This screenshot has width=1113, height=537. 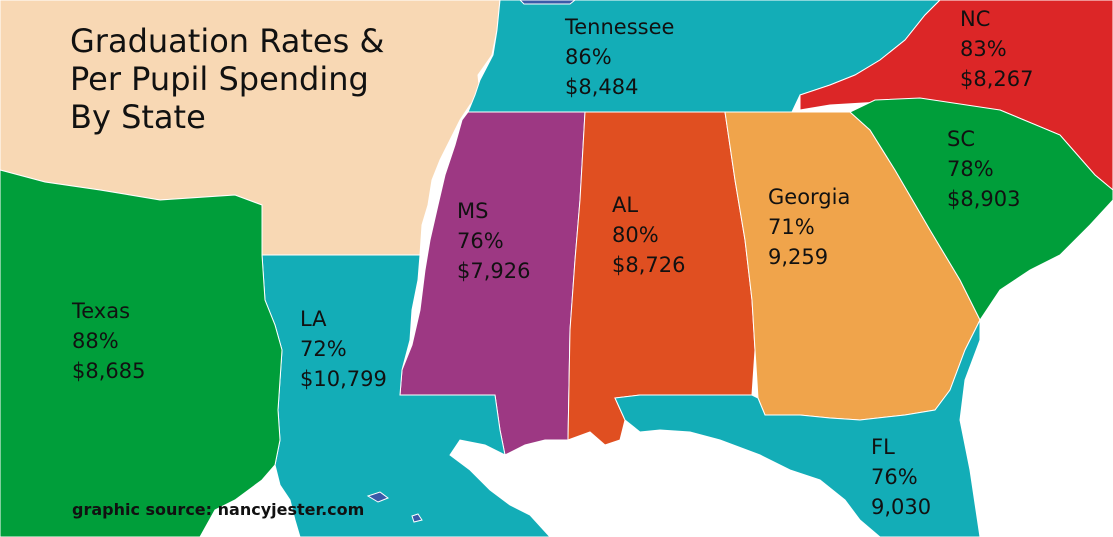 I want to click on graphic-source: graphic source: nancyjester.com, so click(x=218, y=509).